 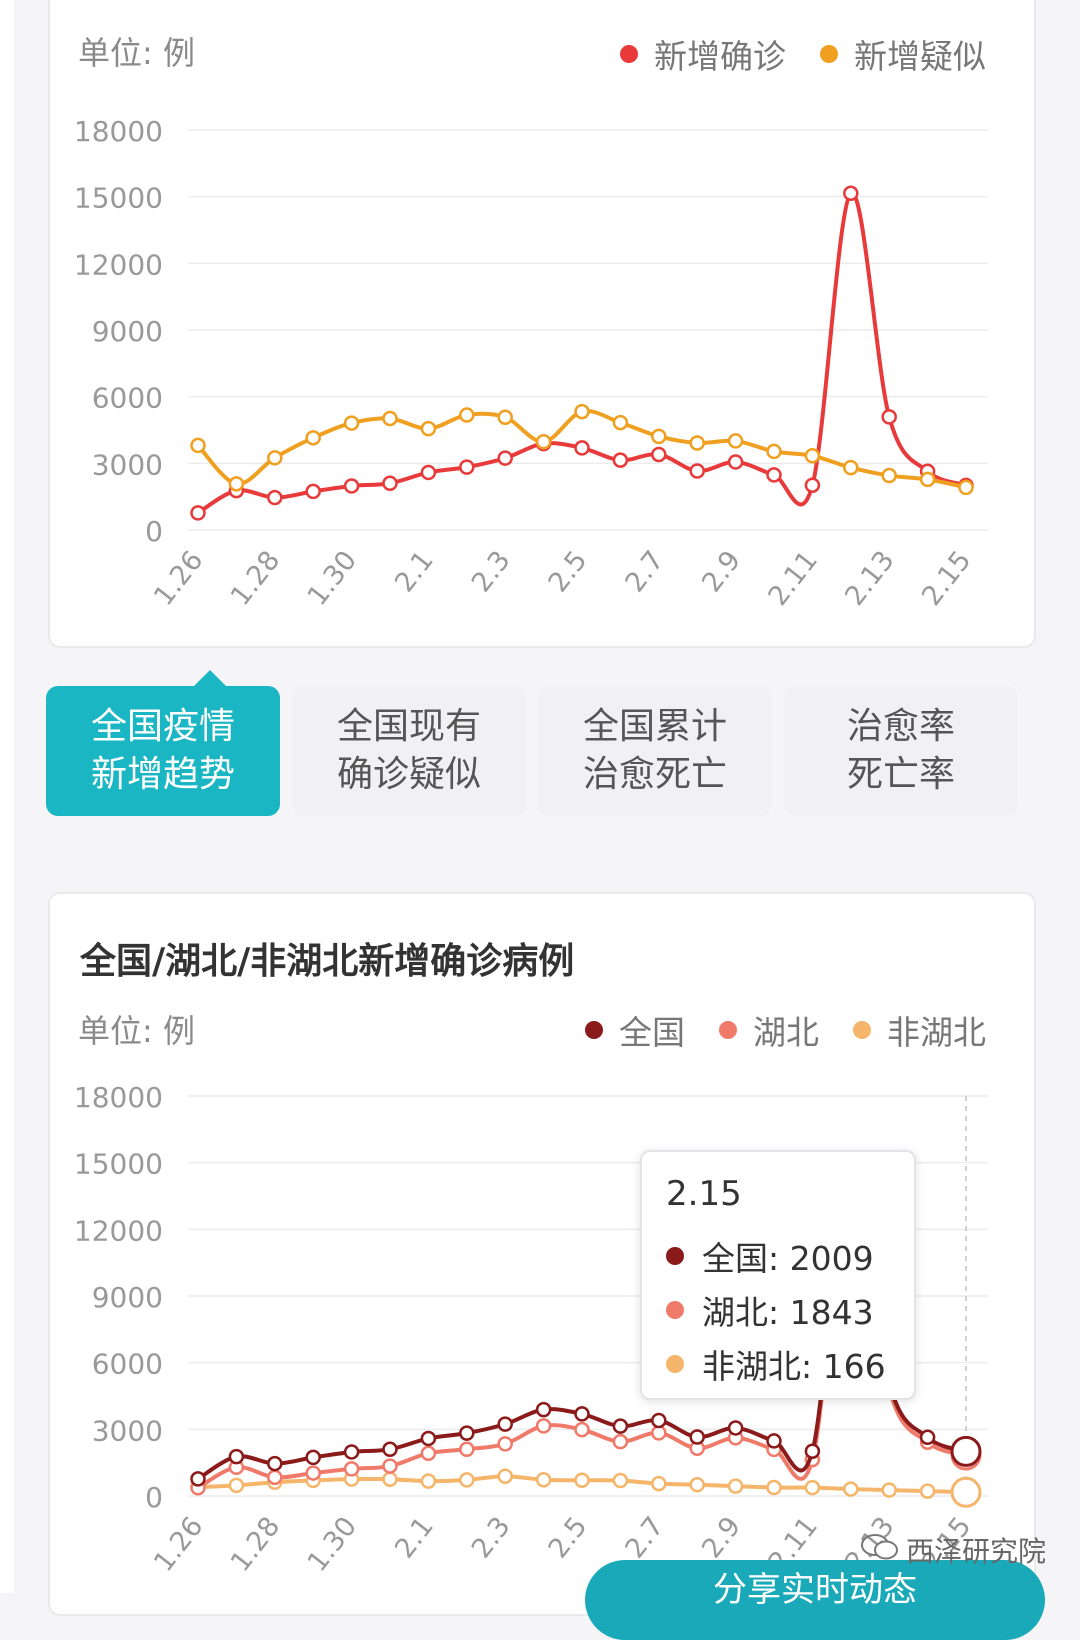 I want to click on y-tick-label: 9000, so click(x=127, y=1297).